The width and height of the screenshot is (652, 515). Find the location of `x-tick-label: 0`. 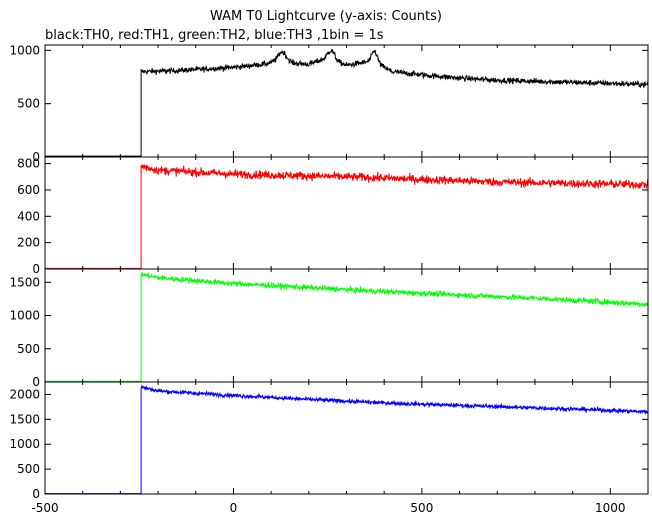

x-tick-label: 0 is located at coordinates (234, 508).